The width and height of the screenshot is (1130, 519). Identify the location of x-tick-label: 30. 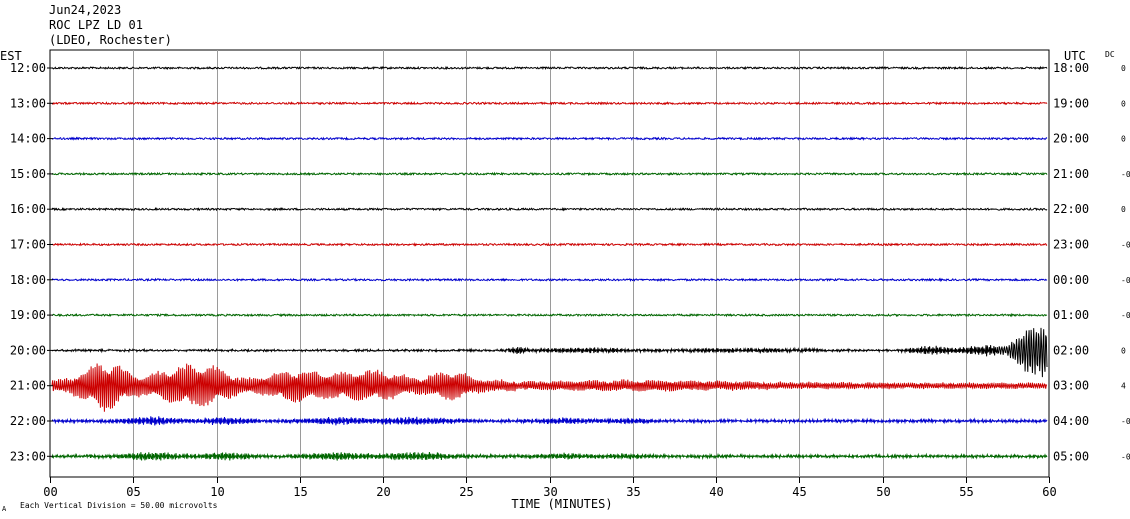
(550, 492).